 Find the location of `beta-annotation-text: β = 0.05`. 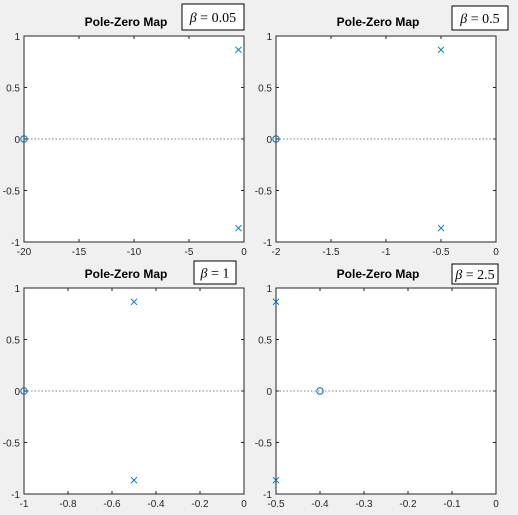

beta-annotation-text: β = 0.05 is located at coordinates (212, 18).